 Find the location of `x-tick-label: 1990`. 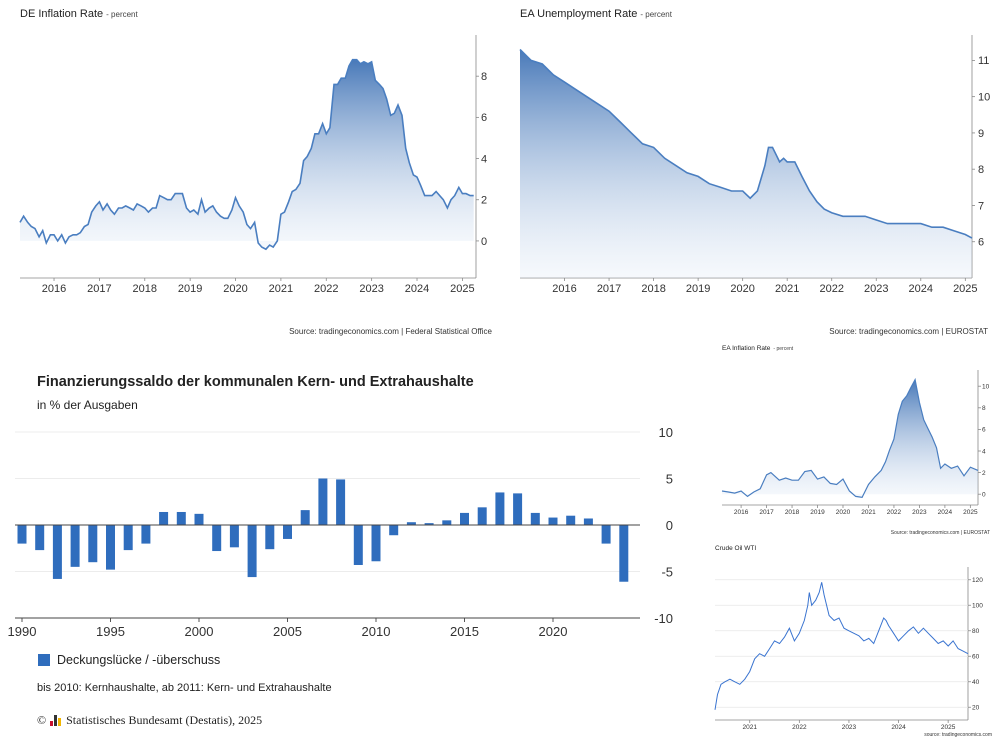

x-tick-label: 1990 is located at coordinates (22, 631).